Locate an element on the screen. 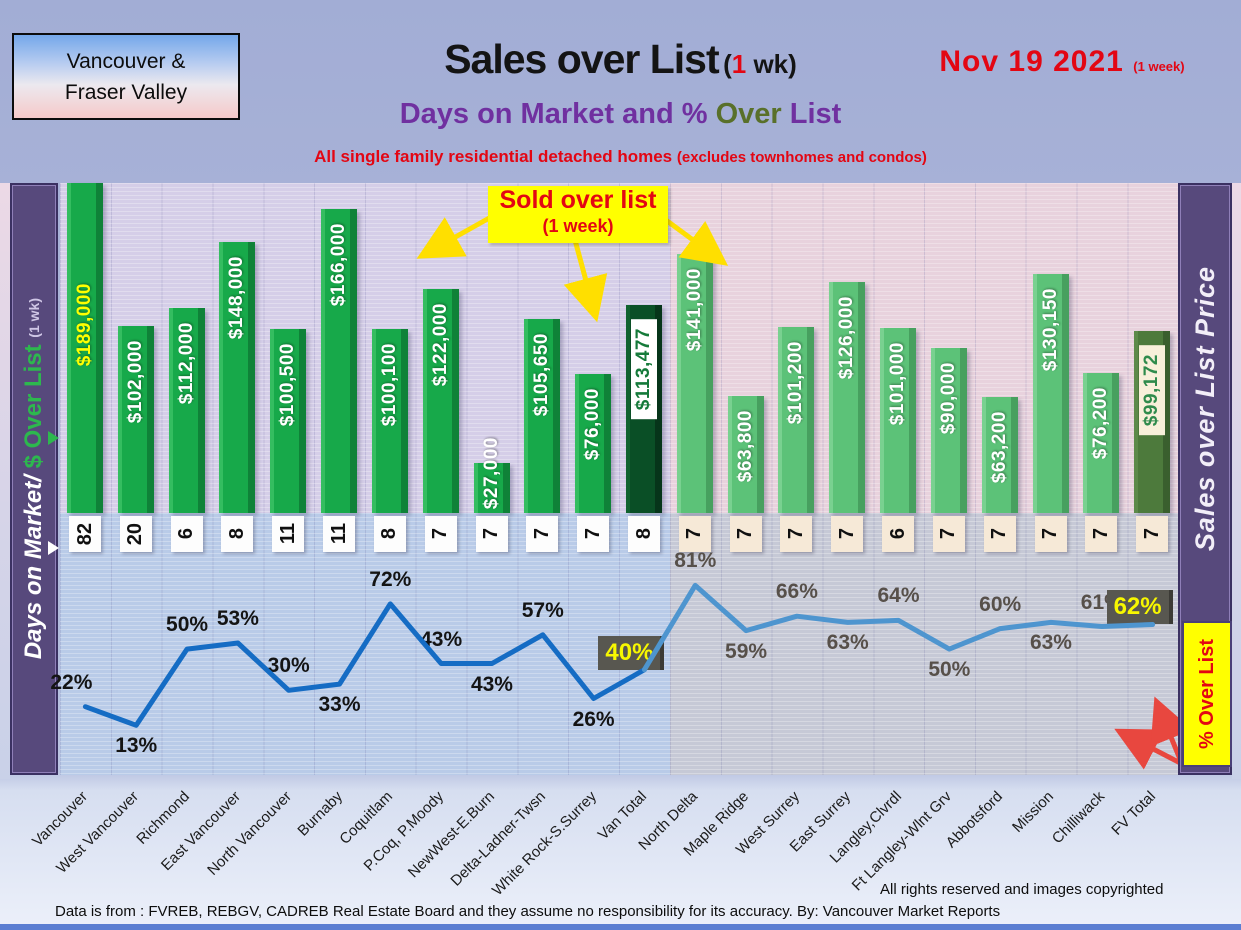  bar-value-label: $166,000 is located at coordinates (339, 265).